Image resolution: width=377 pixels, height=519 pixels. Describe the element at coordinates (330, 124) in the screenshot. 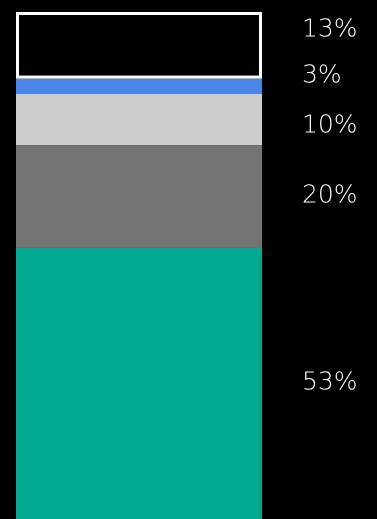

I see `data-label-10: 10%` at that location.